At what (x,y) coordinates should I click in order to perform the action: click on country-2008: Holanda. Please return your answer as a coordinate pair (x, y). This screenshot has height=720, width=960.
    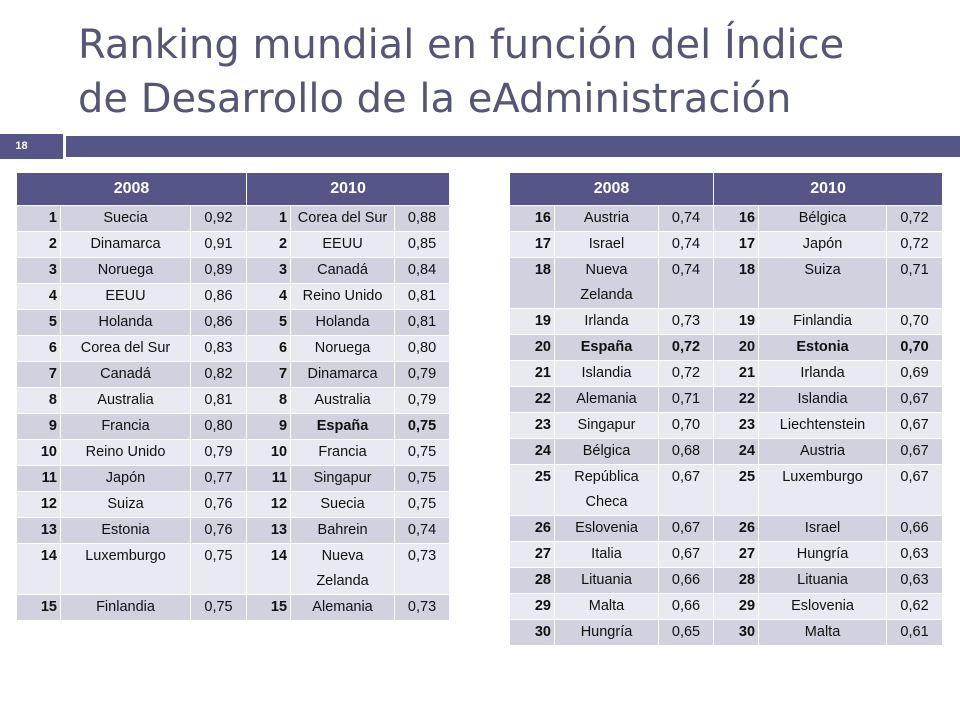
    Looking at the image, I should click on (125, 322).